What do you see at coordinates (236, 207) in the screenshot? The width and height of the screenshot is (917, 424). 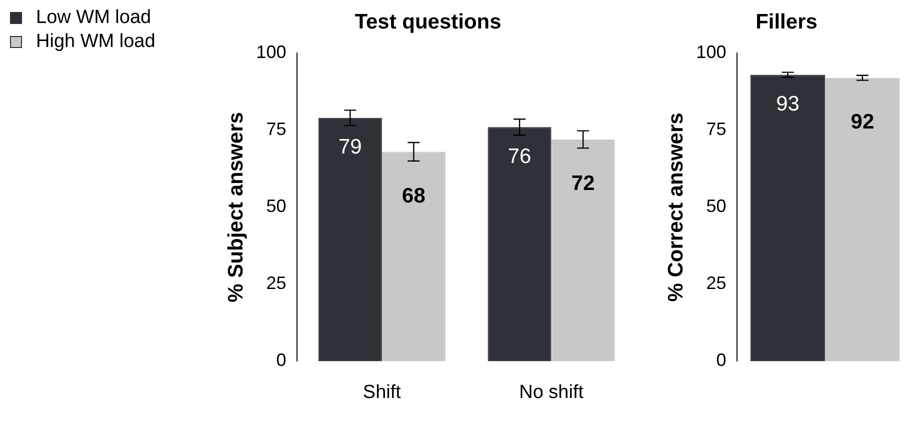 I see `y-axis-title: % Subject answers` at bounding box center [236, 207].